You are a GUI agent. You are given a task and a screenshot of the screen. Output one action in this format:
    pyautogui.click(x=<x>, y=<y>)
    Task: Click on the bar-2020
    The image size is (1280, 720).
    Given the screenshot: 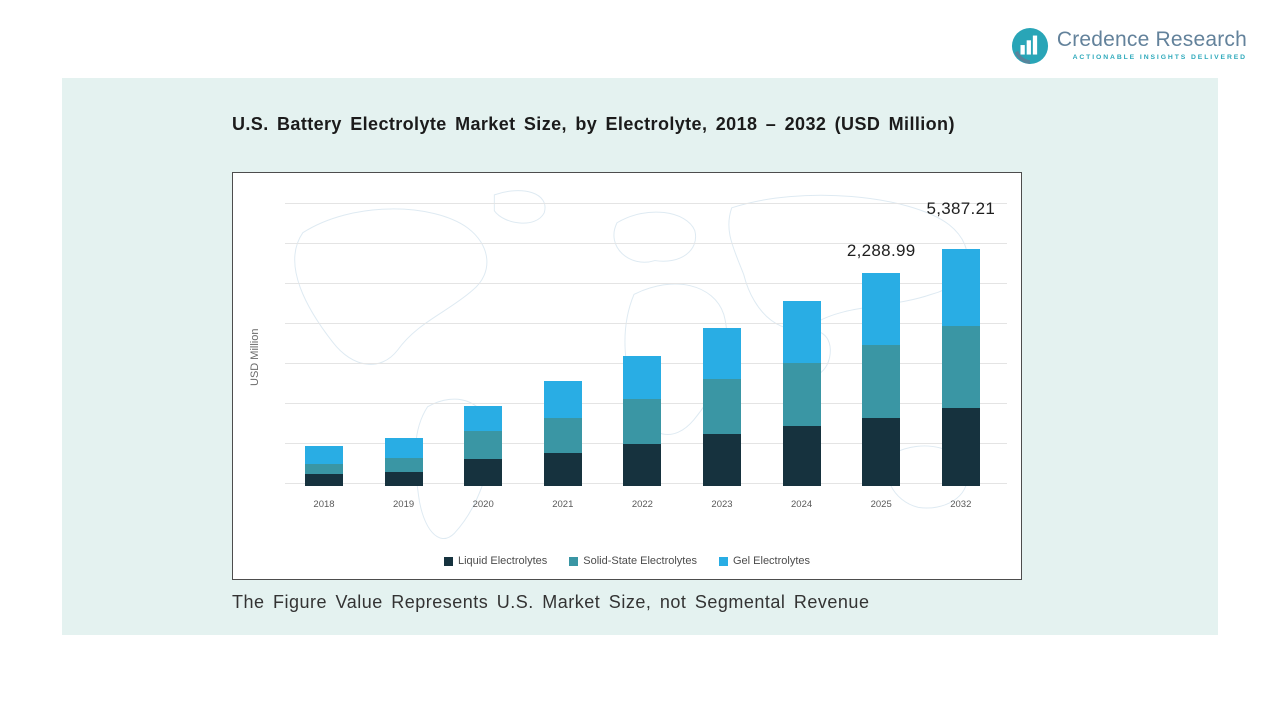 What is the action you would take?
    pyautogui.click(x=483, y=445)
    